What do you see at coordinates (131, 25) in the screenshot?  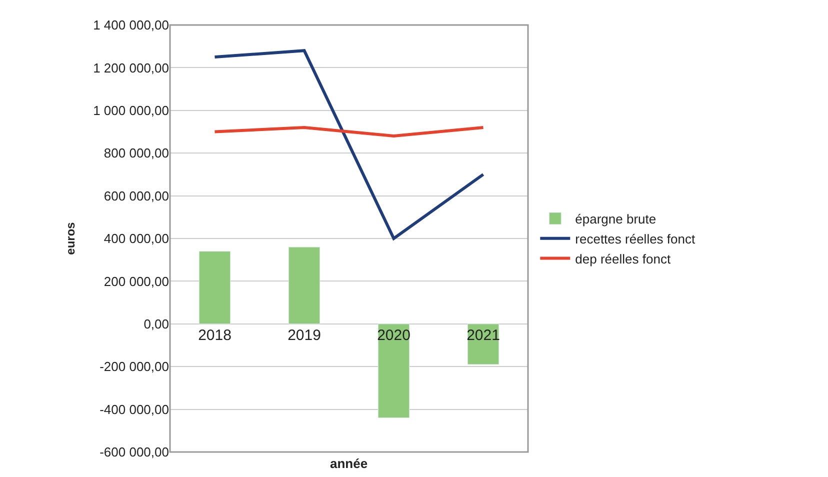 I see `y-tick-label: 1 400 000,00` at bounding box center [131, 25].